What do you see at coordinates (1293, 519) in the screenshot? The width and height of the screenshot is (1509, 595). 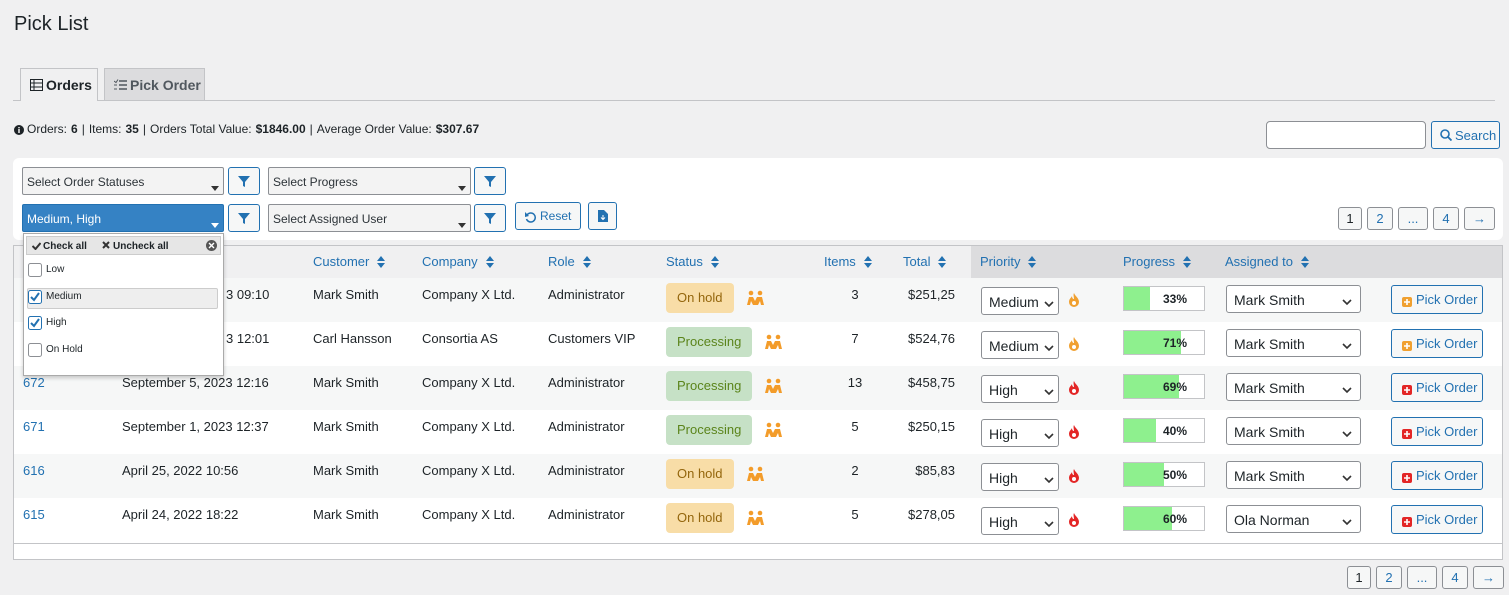 I see `assigned-select: Ola Norman` at bounding box center [1293, 519].